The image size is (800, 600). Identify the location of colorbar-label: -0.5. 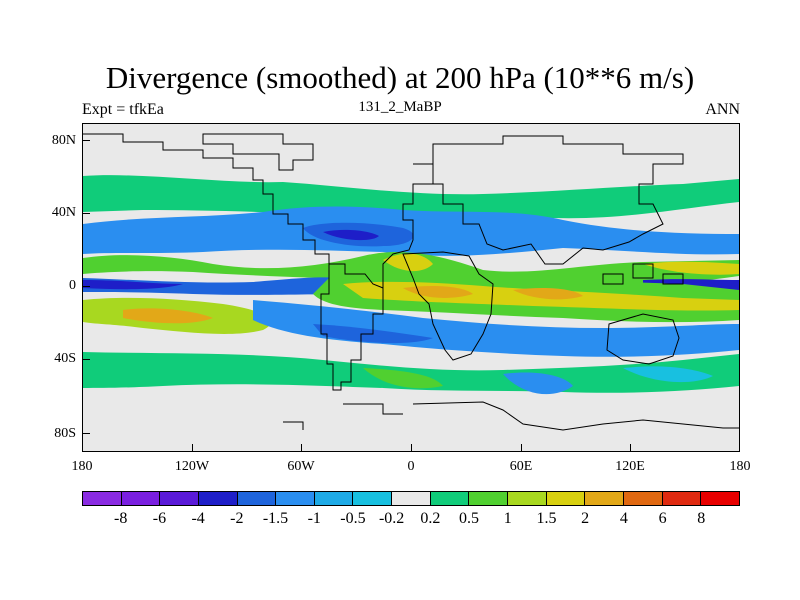
(353, 518).